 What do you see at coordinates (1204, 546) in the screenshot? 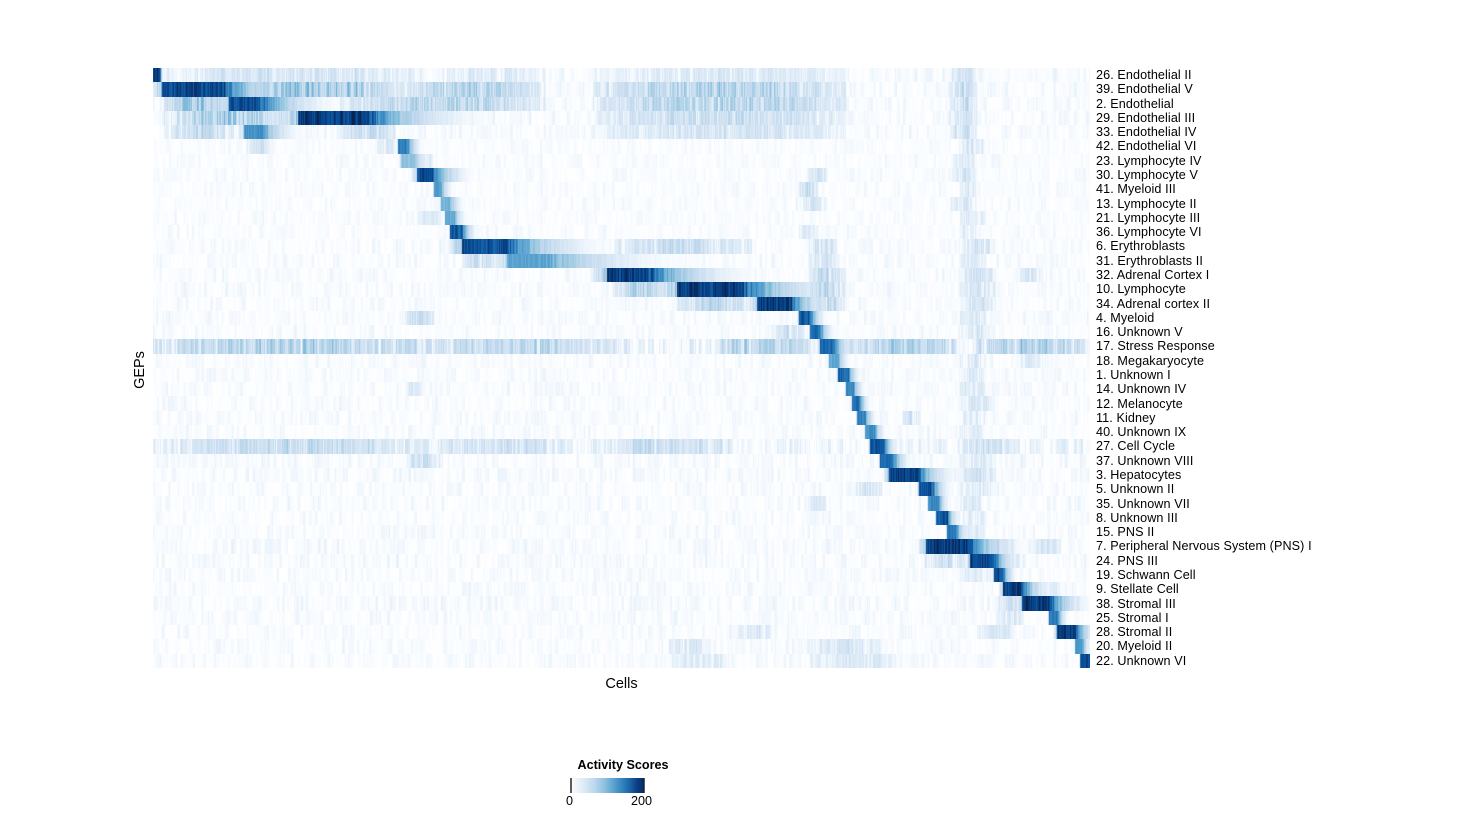
I see `gep-row-label: 7. Peripheral Nervous System (PNS) I` at bounding box center [1204, 546].